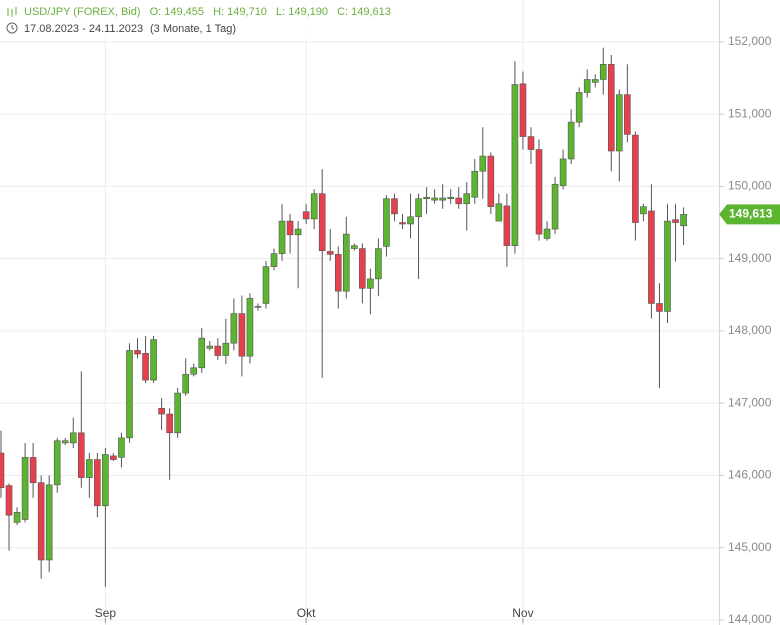 The height and width of the screenshot is (625, 780). Describe the element at coordinates (240, 12) in the screenshot. I see `high-label: H: 149,710` at that location.